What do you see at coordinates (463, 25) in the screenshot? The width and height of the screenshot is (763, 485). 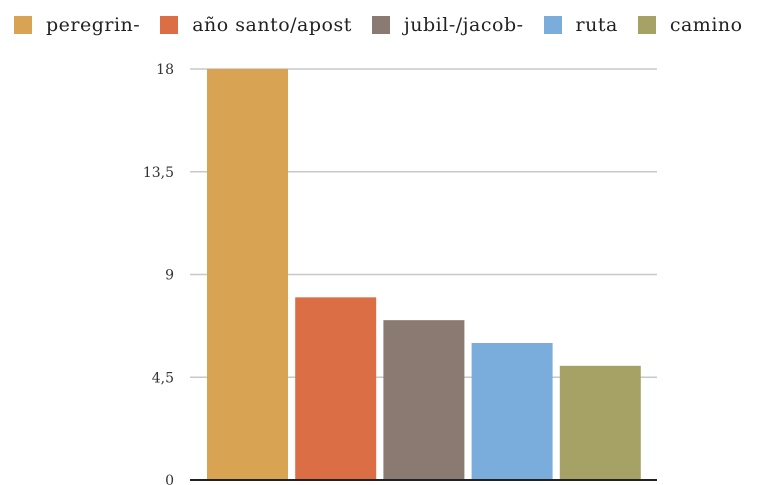 I see `legend-label: jubil-/jacob-` at bounding box center [463, 25].